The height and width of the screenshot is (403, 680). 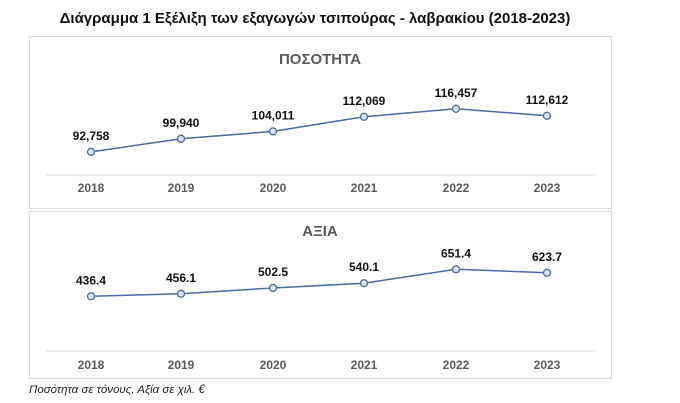 What do you see at coordinates (364, 267) in the screenshot?
I see `data-label: 540.1` at bounding box center [364, 267].